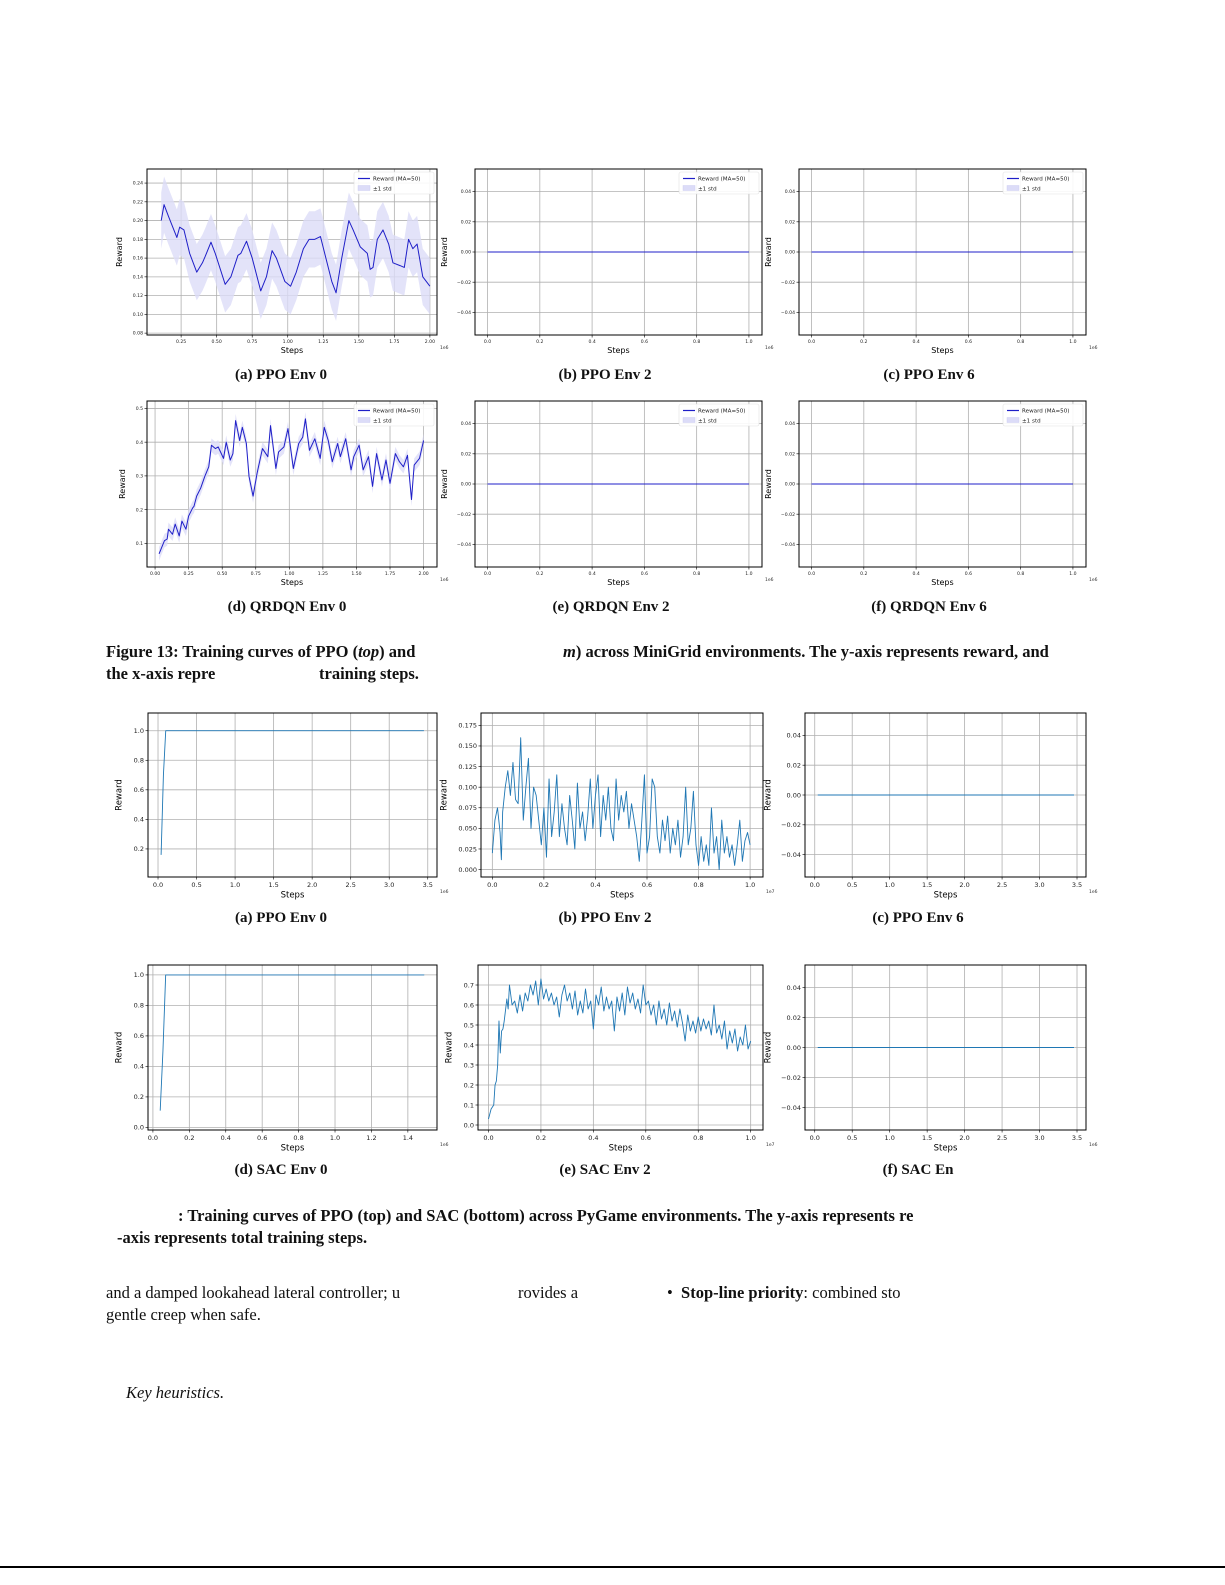  I want to click on caption-italic: top, so click(369, 651).